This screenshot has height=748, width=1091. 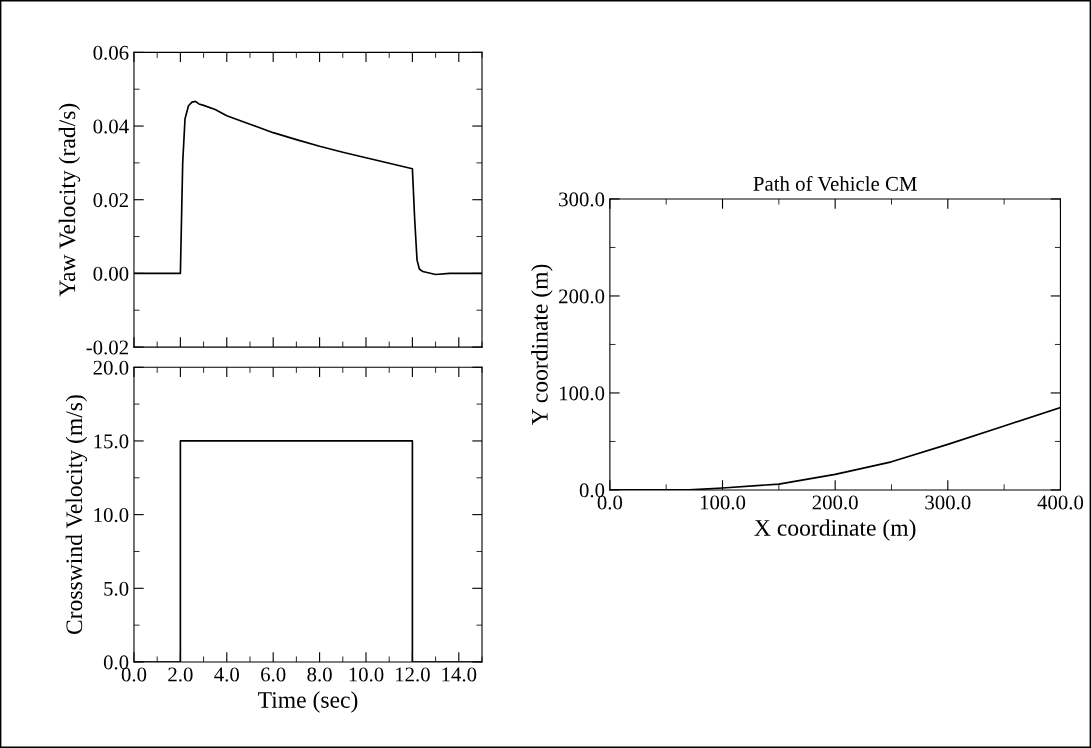 What do you see at coordinates (835, 502) in the screenshot?
I see `x-tick-label: 200.0` at bounding box center [835, 502].